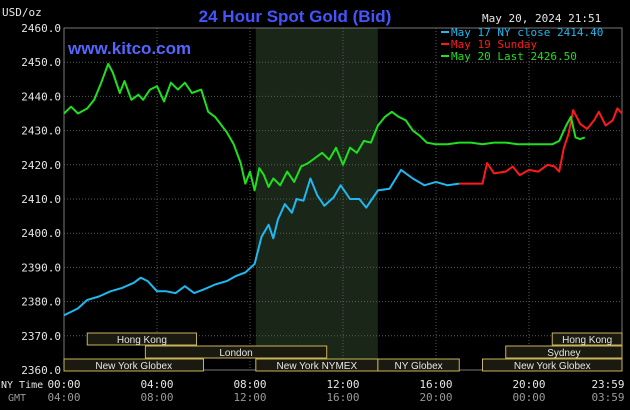 Image resolution: width=630 pixels, height=410 pixels. I want to click on y-tick-label: 2410.0, so click(41, 199).